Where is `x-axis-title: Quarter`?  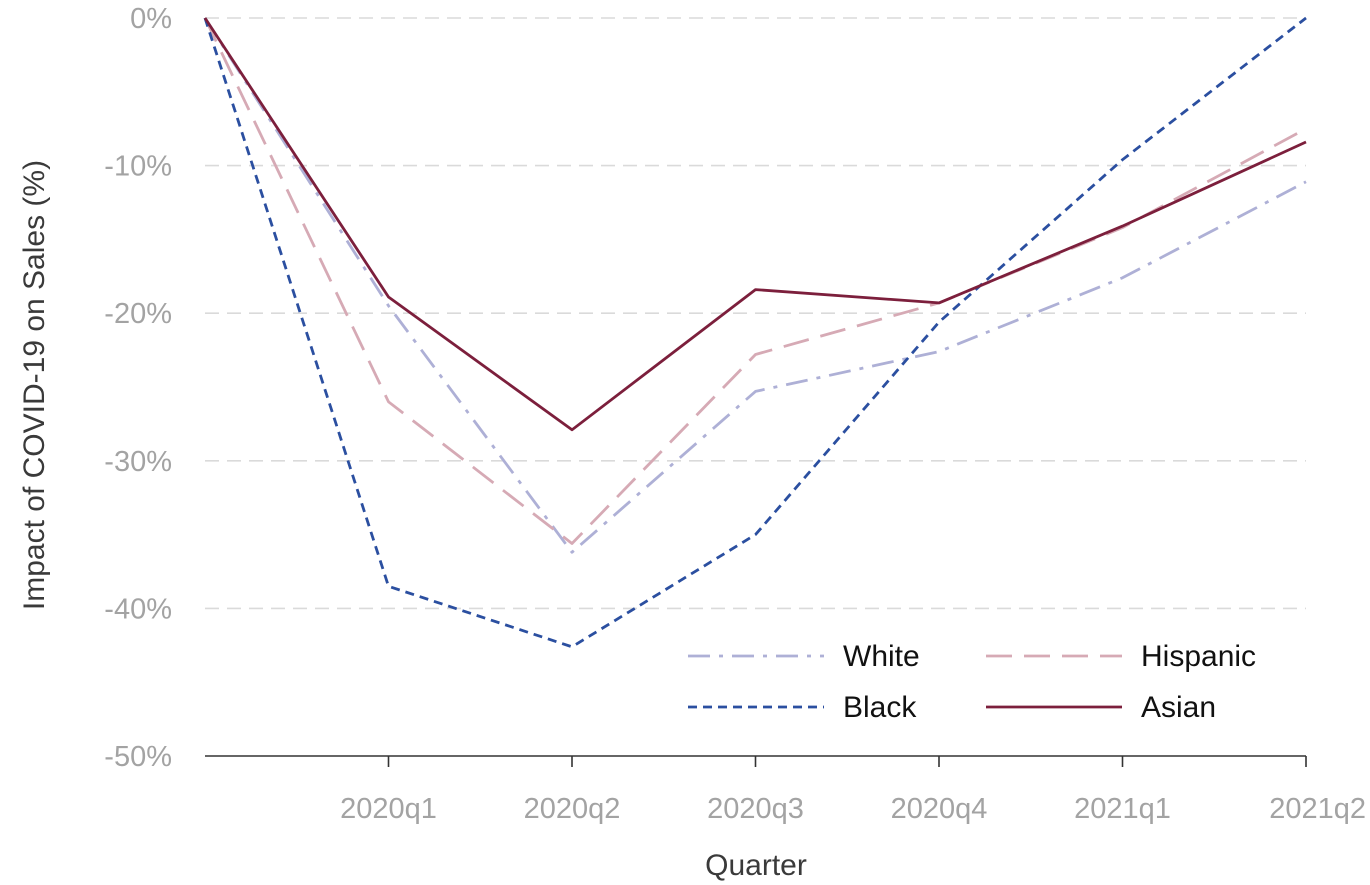 x-axis-title: Quarter is located at coordinates (756, 865).